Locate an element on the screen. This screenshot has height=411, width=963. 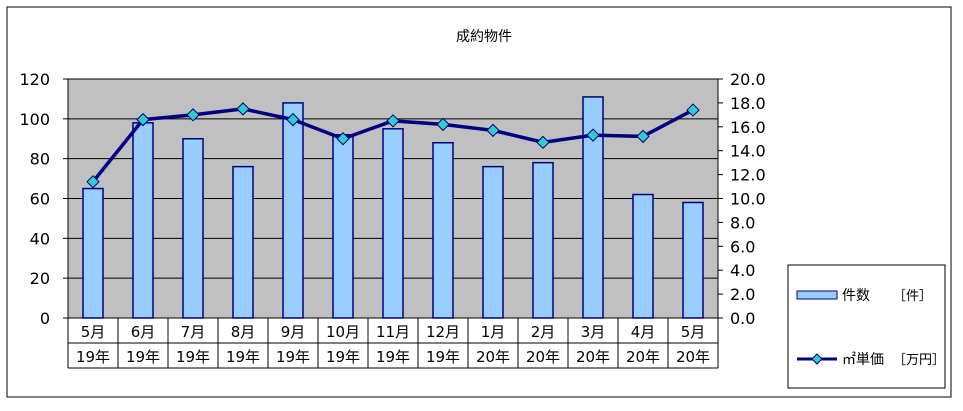
legend: 件数 ［件］ ㎡単価 ［万円］ is located at coordinates (866, 326).